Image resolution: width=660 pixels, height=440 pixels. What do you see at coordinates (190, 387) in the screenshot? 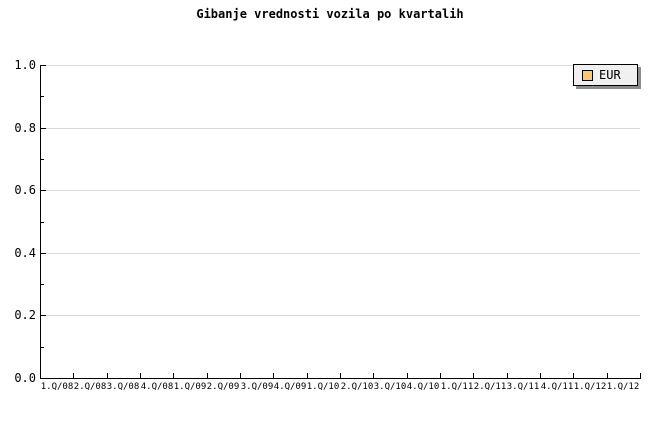
I see `x-tick-label: 1.Q/09` at bounding box center [190, 387].